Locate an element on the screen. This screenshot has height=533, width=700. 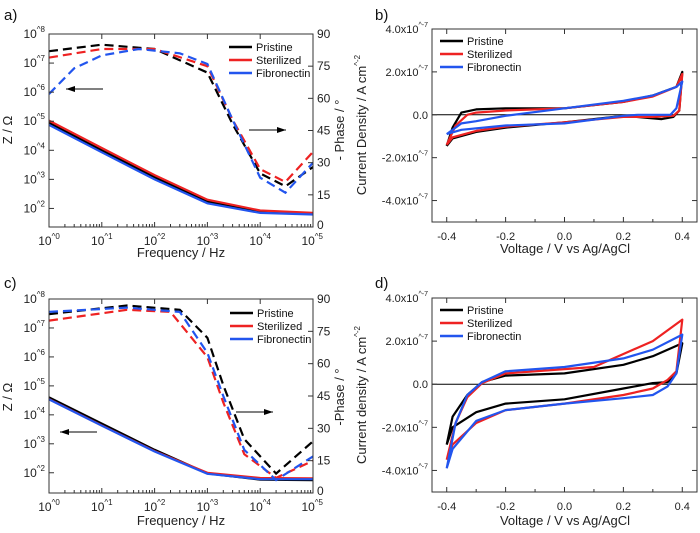
panel-label: a) is located at coordinates (10, 15).